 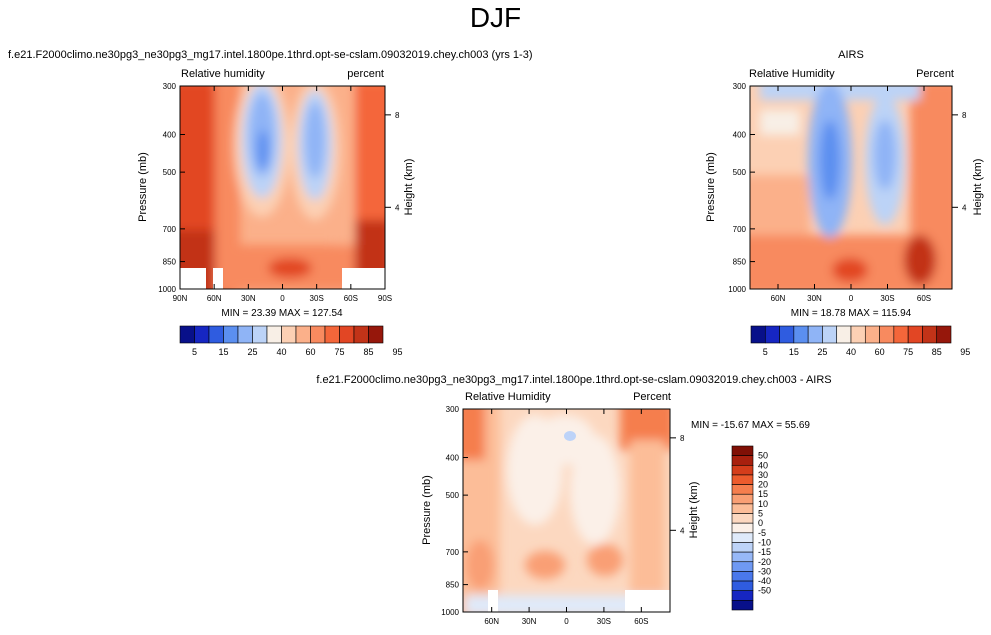 I want to click on panel-diff-left-label: Relative Humidity, so click(x=508, y=397).